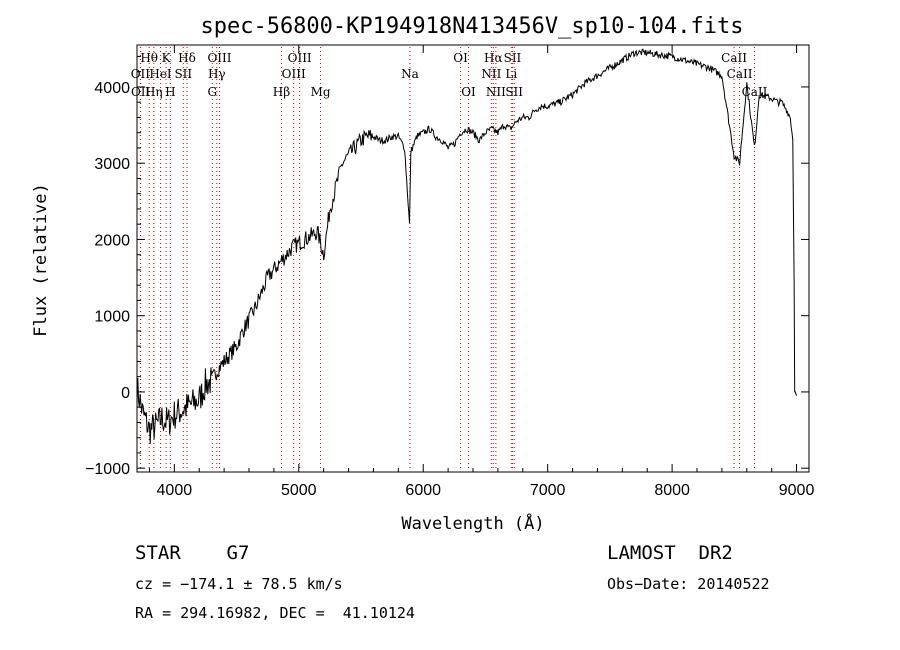 The image size is (900, 650). I want to click on line-label-16: Li, so click(511, 74).